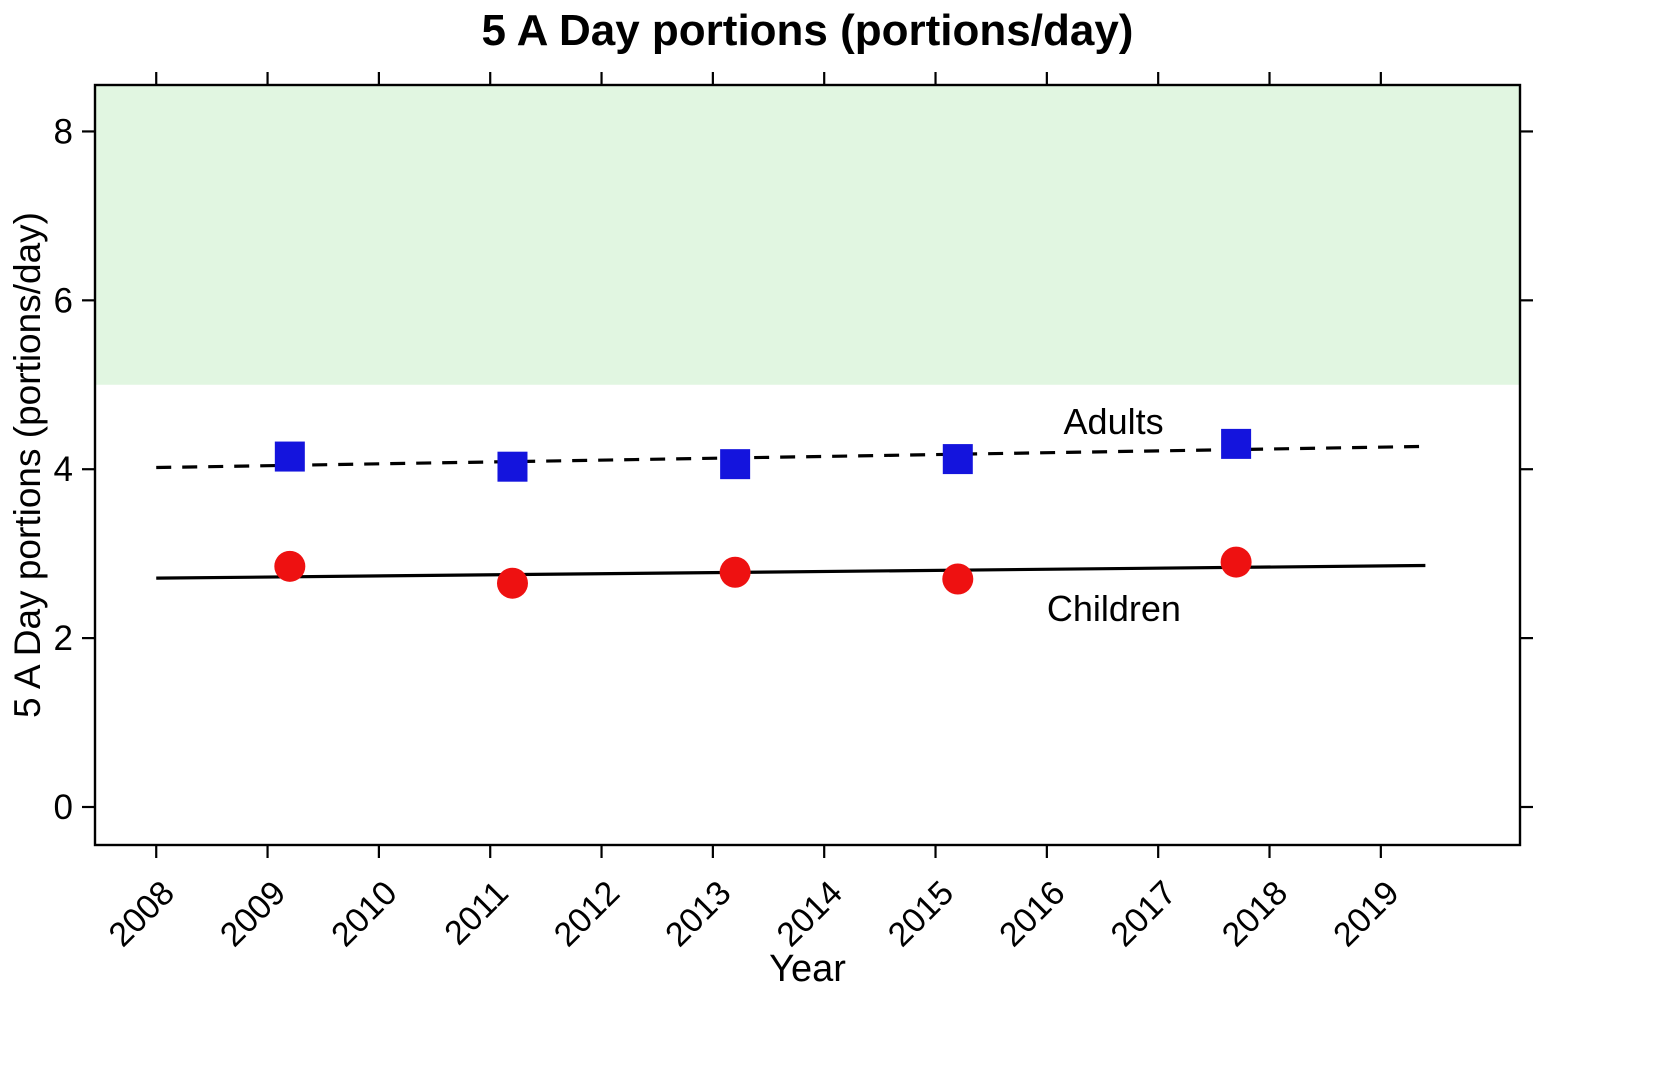 The width and height of the screenshot is (1680, 1080). I want to click on y-tick-label: 0, so click(63, 807).